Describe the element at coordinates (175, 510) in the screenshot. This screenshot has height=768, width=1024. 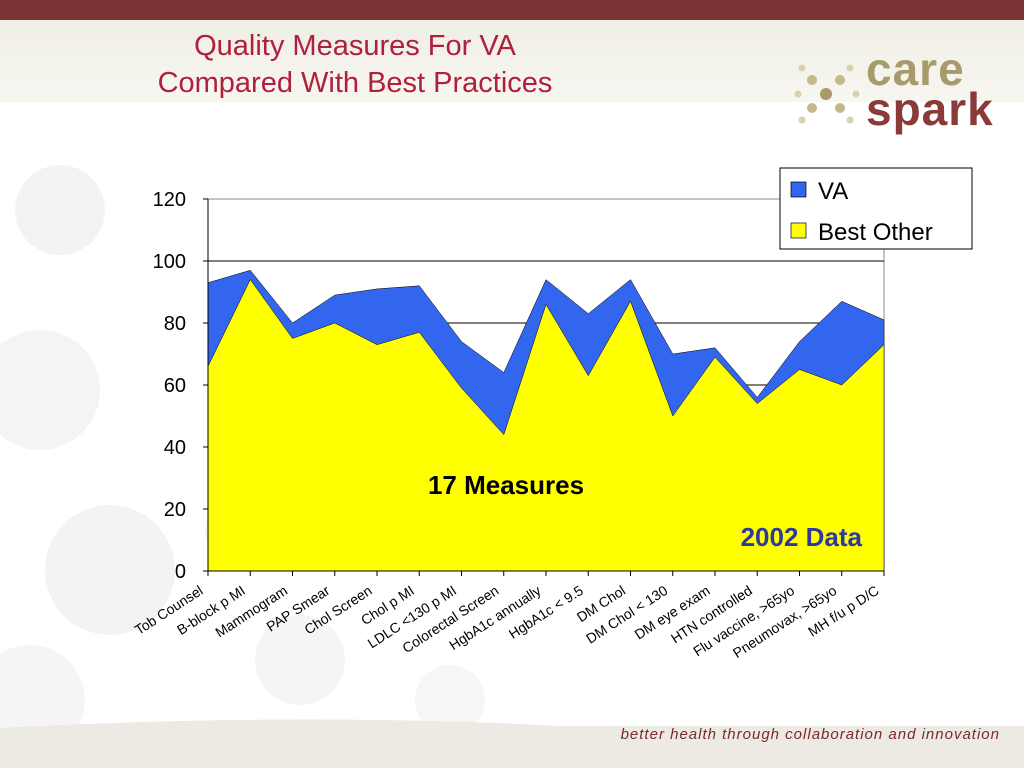
I see `y-tick-label: 20` at that location.